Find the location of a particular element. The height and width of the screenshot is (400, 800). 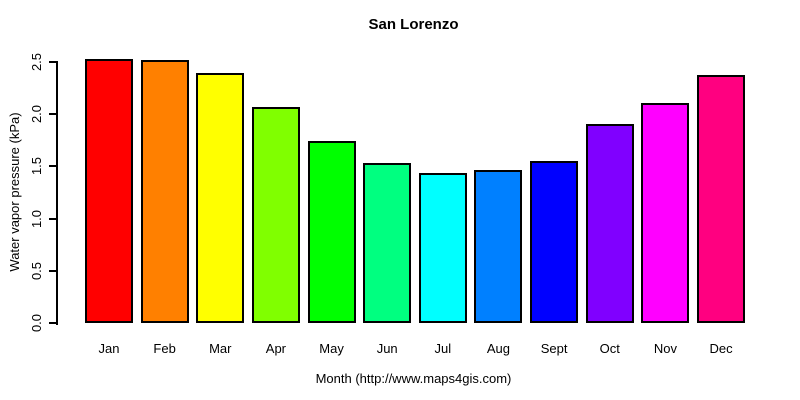

bar-jan is located at coordinates (109, 190).